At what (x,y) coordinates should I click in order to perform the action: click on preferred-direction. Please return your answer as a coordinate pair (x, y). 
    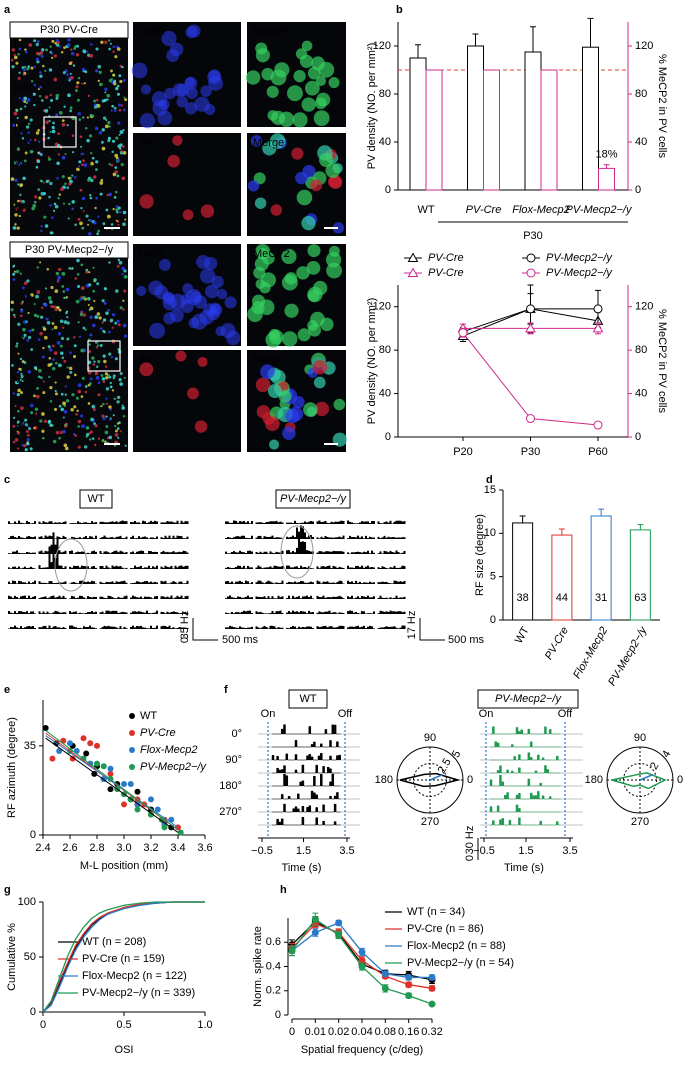
    Looking at the image, I should click on (646, 777).